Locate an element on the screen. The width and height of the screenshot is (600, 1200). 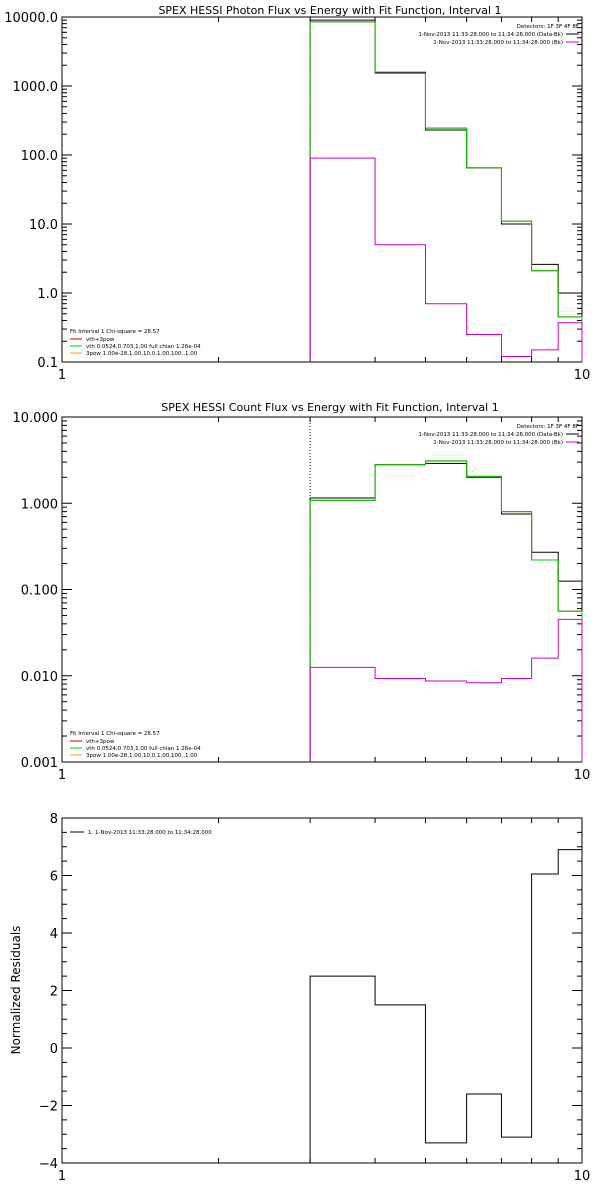
y-tick-label: 10000.0 is located at coordinates (31, 18).